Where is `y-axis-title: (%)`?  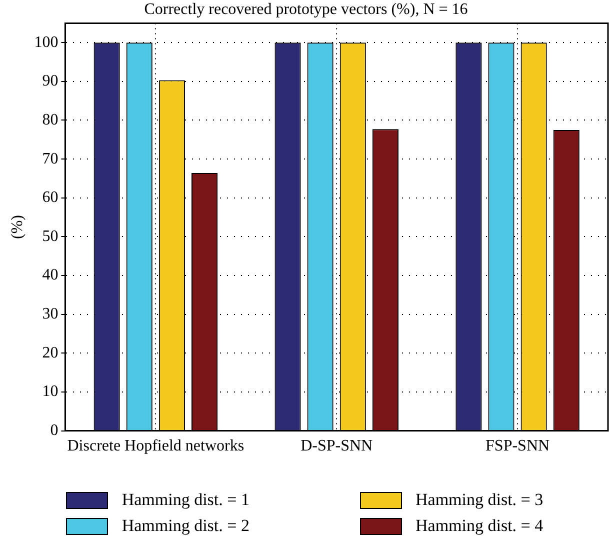 y-axis-title: (%) is located at coordinates (17, 227).